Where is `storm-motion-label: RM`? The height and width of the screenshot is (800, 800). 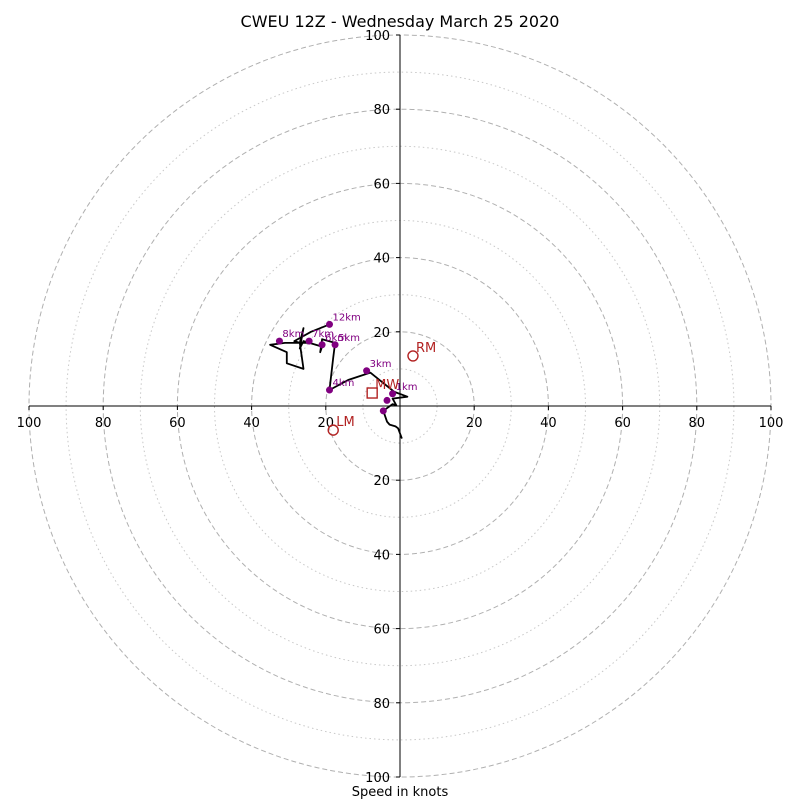 storm-motion-label: RM is located at coordinates (426, 348).